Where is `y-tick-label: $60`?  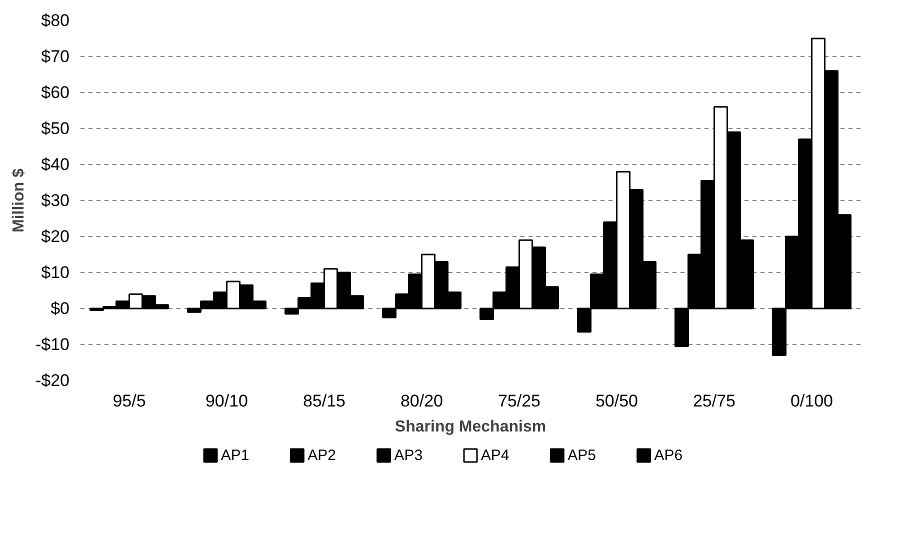
y-tick-label: $60 is located at coordinates (55, 92).